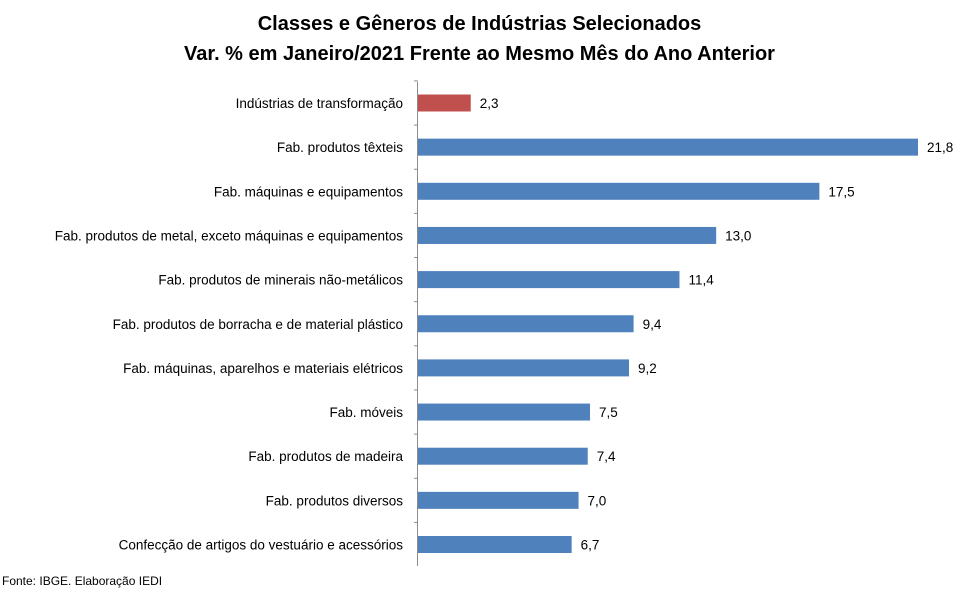 The height and width of the screenshot is (594, 959). What do you see at coordinates (489, 103) in the screenshot?
I see `data-label: 2,3` at bounding box center [489, 103].